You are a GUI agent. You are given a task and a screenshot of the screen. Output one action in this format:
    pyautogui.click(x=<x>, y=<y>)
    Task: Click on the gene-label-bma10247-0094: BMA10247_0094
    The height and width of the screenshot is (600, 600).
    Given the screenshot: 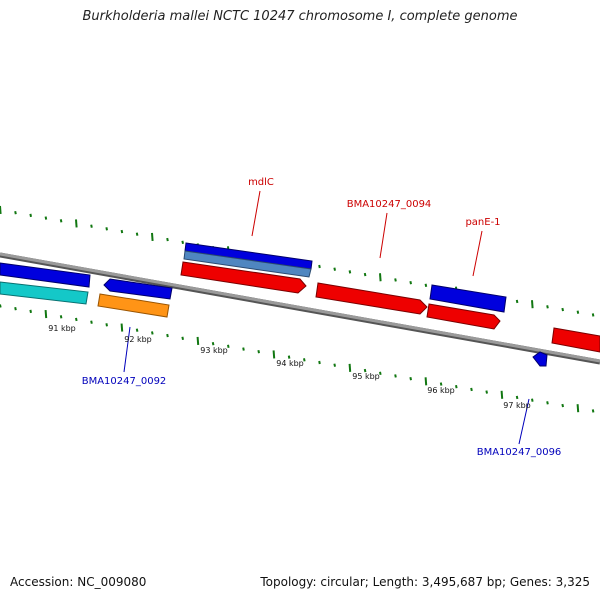 What is the action you would take?
    pyautogui.click(x=389, y=204)
    